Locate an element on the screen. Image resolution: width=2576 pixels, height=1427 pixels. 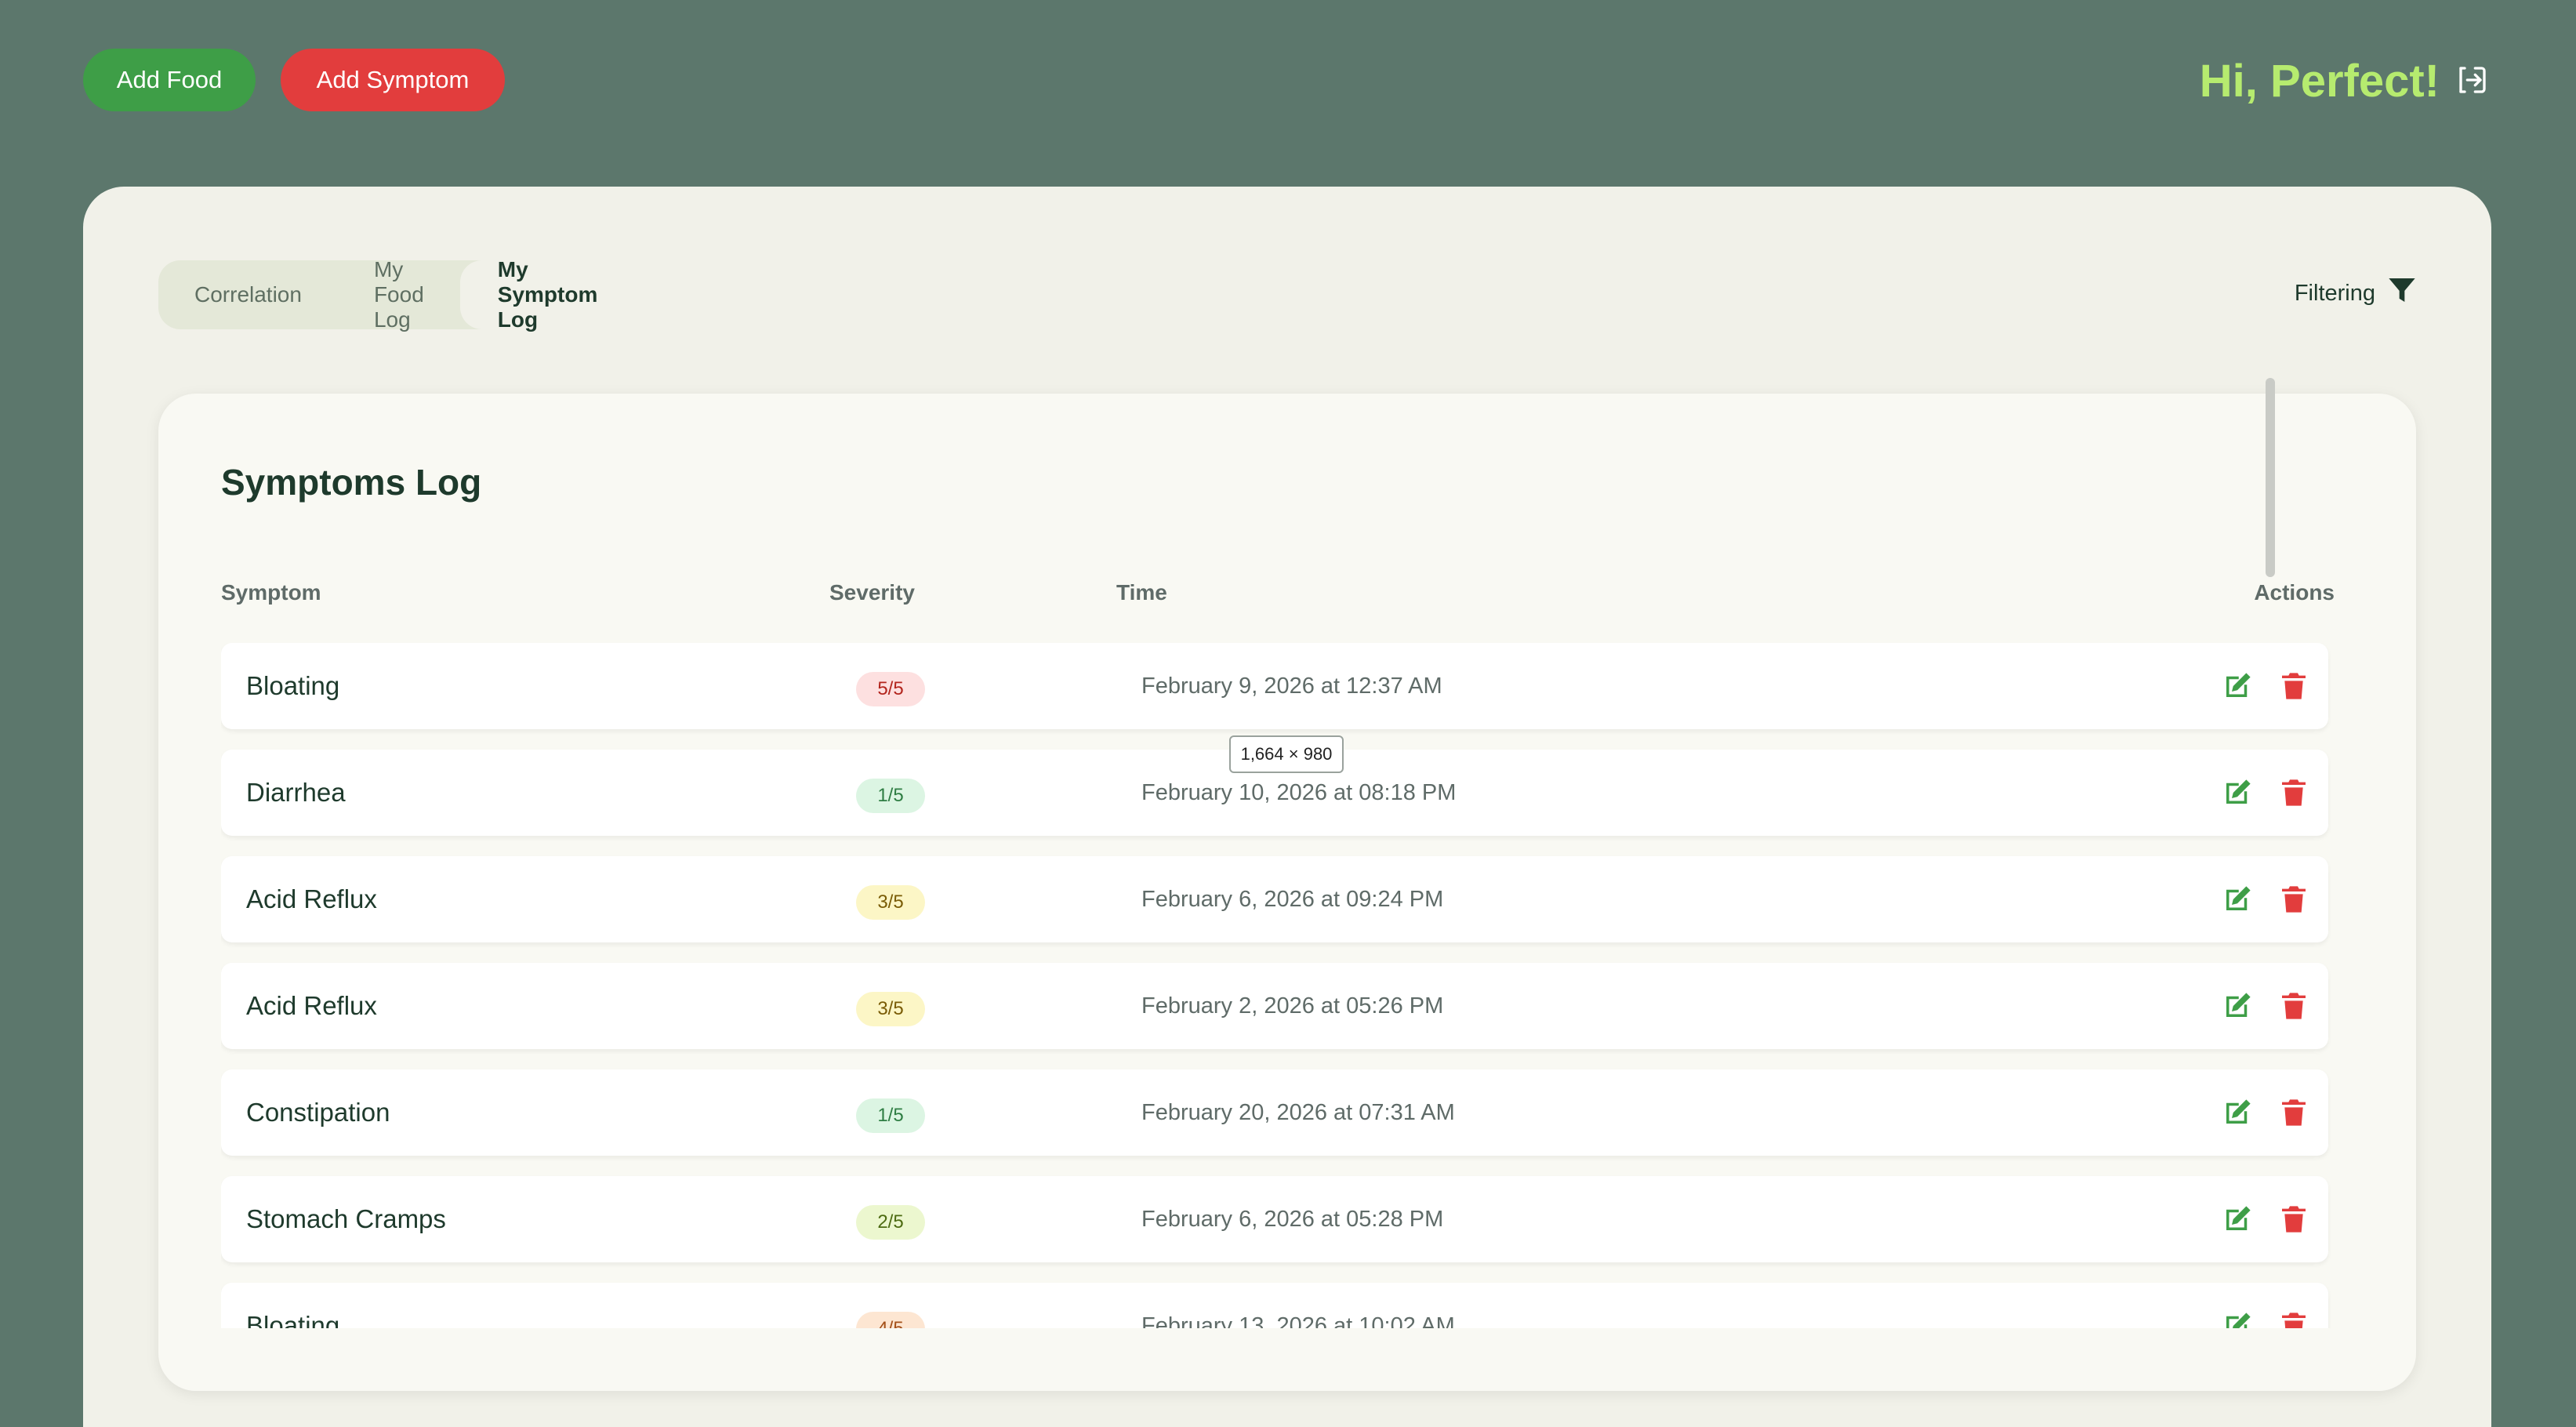
column-header-time: Time is located at coordinates (1141, 592).